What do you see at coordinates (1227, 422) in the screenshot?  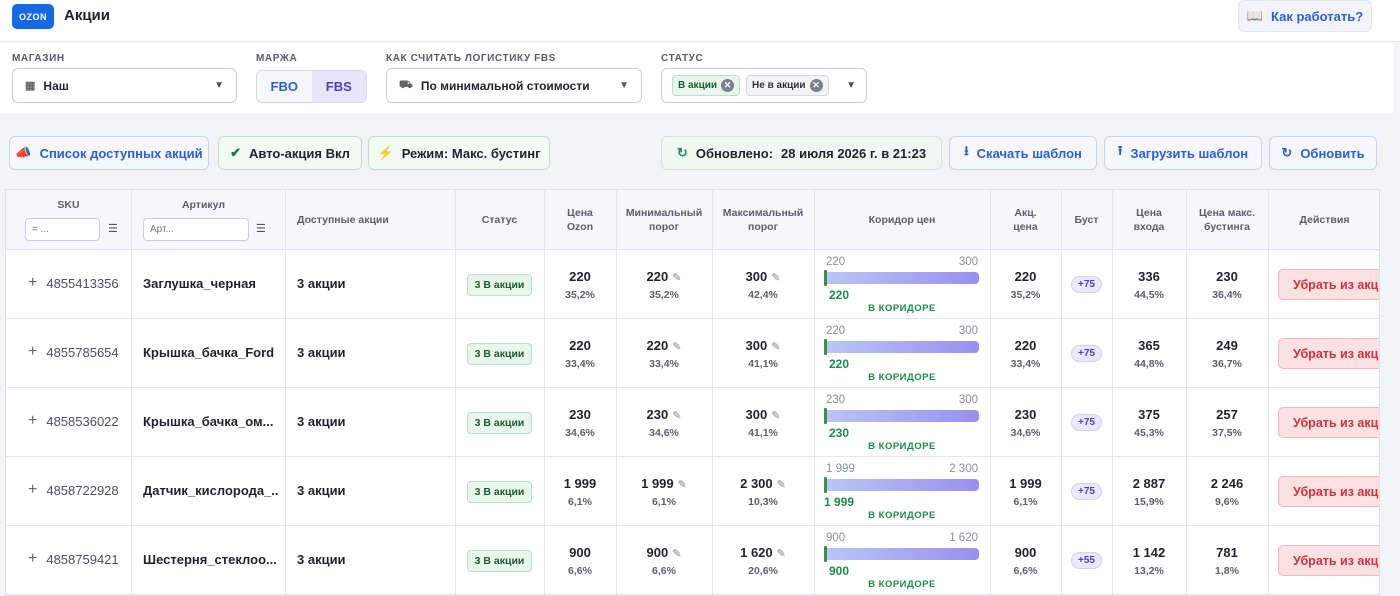 I see `max-boost-cell: 257 37,5%` at bounding box center [1227, 422].